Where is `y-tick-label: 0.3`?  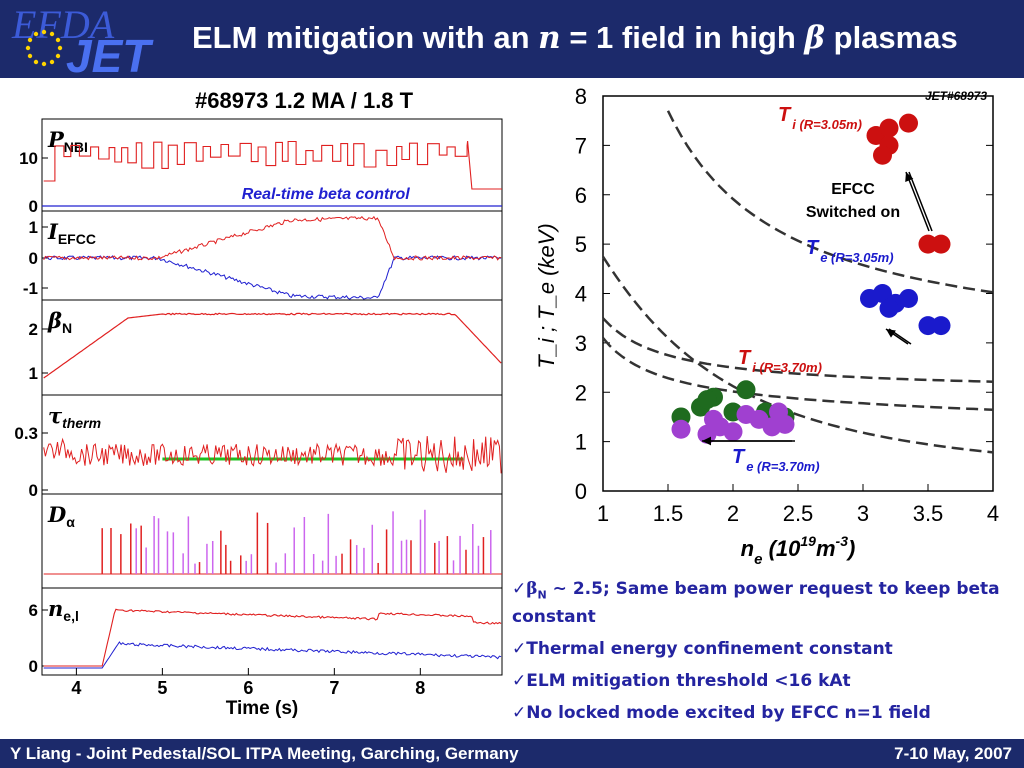
y-tick-label: 0.3 is located at coordinates (26, 433).